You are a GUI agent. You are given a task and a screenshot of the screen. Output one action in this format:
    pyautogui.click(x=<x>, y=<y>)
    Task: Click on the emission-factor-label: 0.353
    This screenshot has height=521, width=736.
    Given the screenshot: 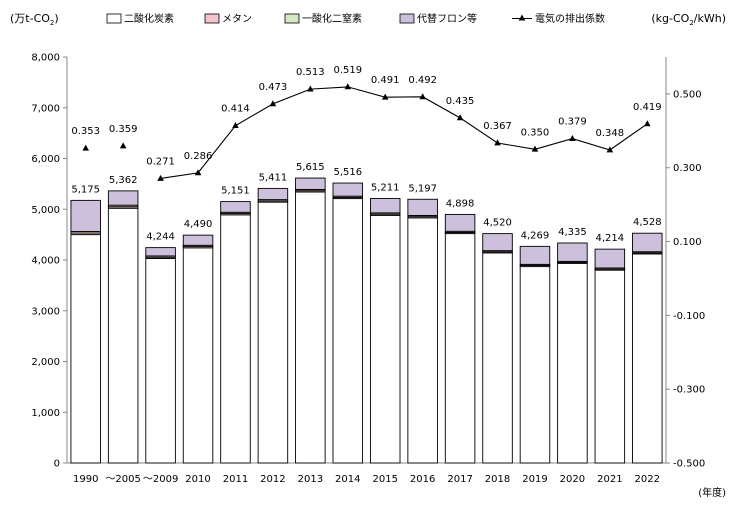 What is the action you would take?
    pyautogui.click(x=85, y=131)
    